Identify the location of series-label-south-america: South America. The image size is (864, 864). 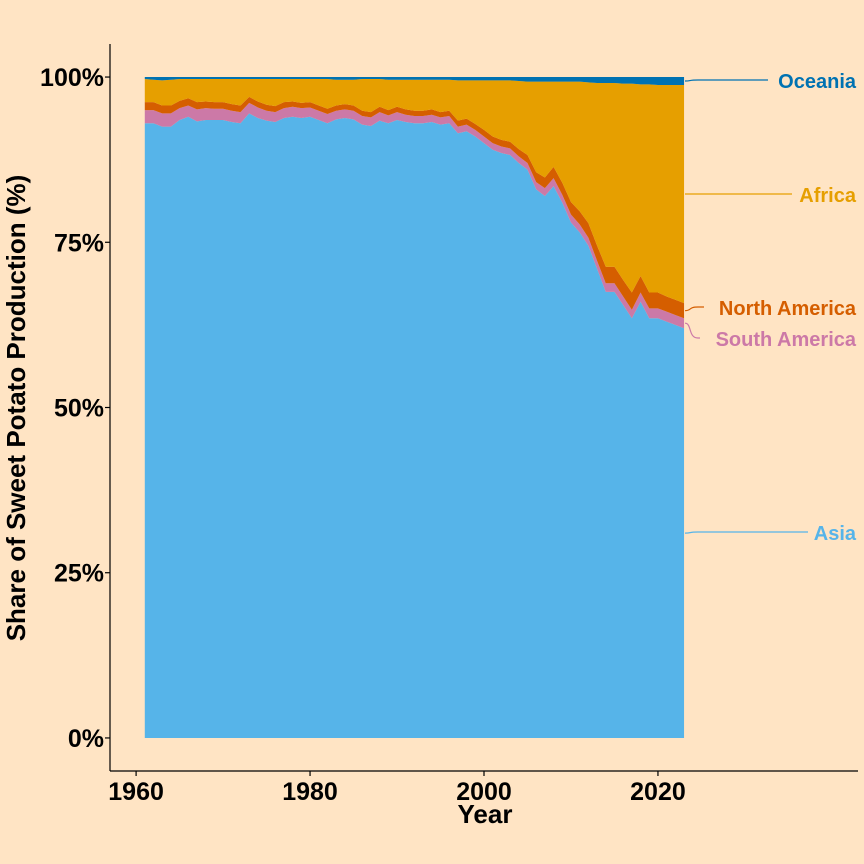
(786, 340).